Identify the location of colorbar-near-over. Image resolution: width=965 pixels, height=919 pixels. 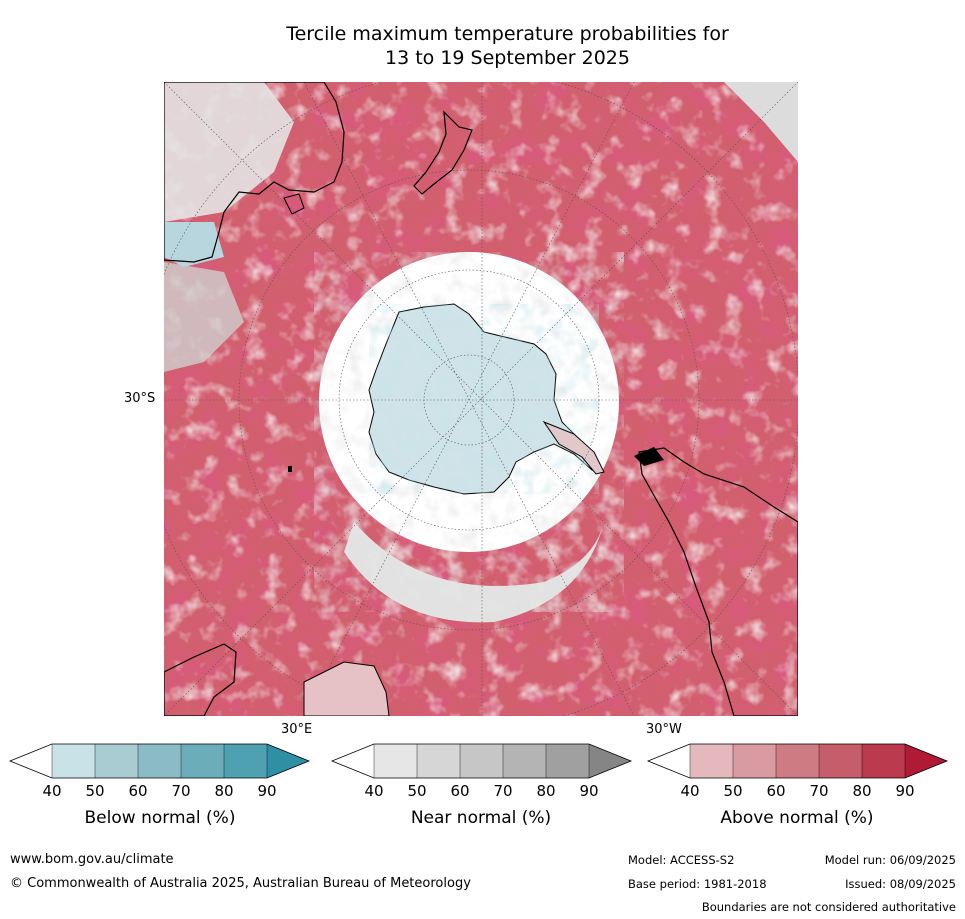
(610, 761).